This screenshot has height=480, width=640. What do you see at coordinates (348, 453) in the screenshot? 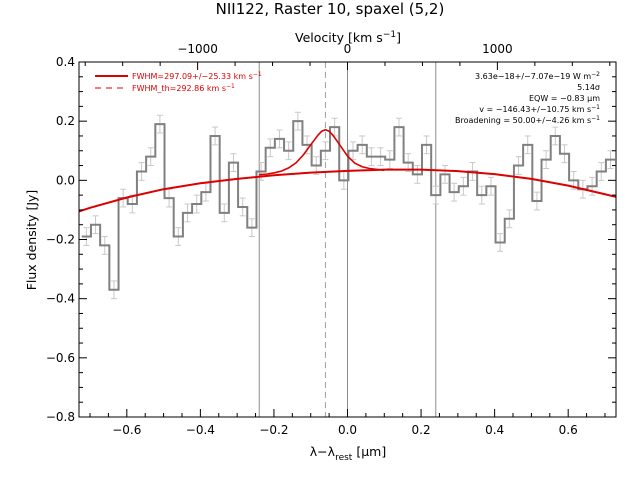
I see `x-axis-label: λ−λrest [μm]` at bounding box center [348, 453].